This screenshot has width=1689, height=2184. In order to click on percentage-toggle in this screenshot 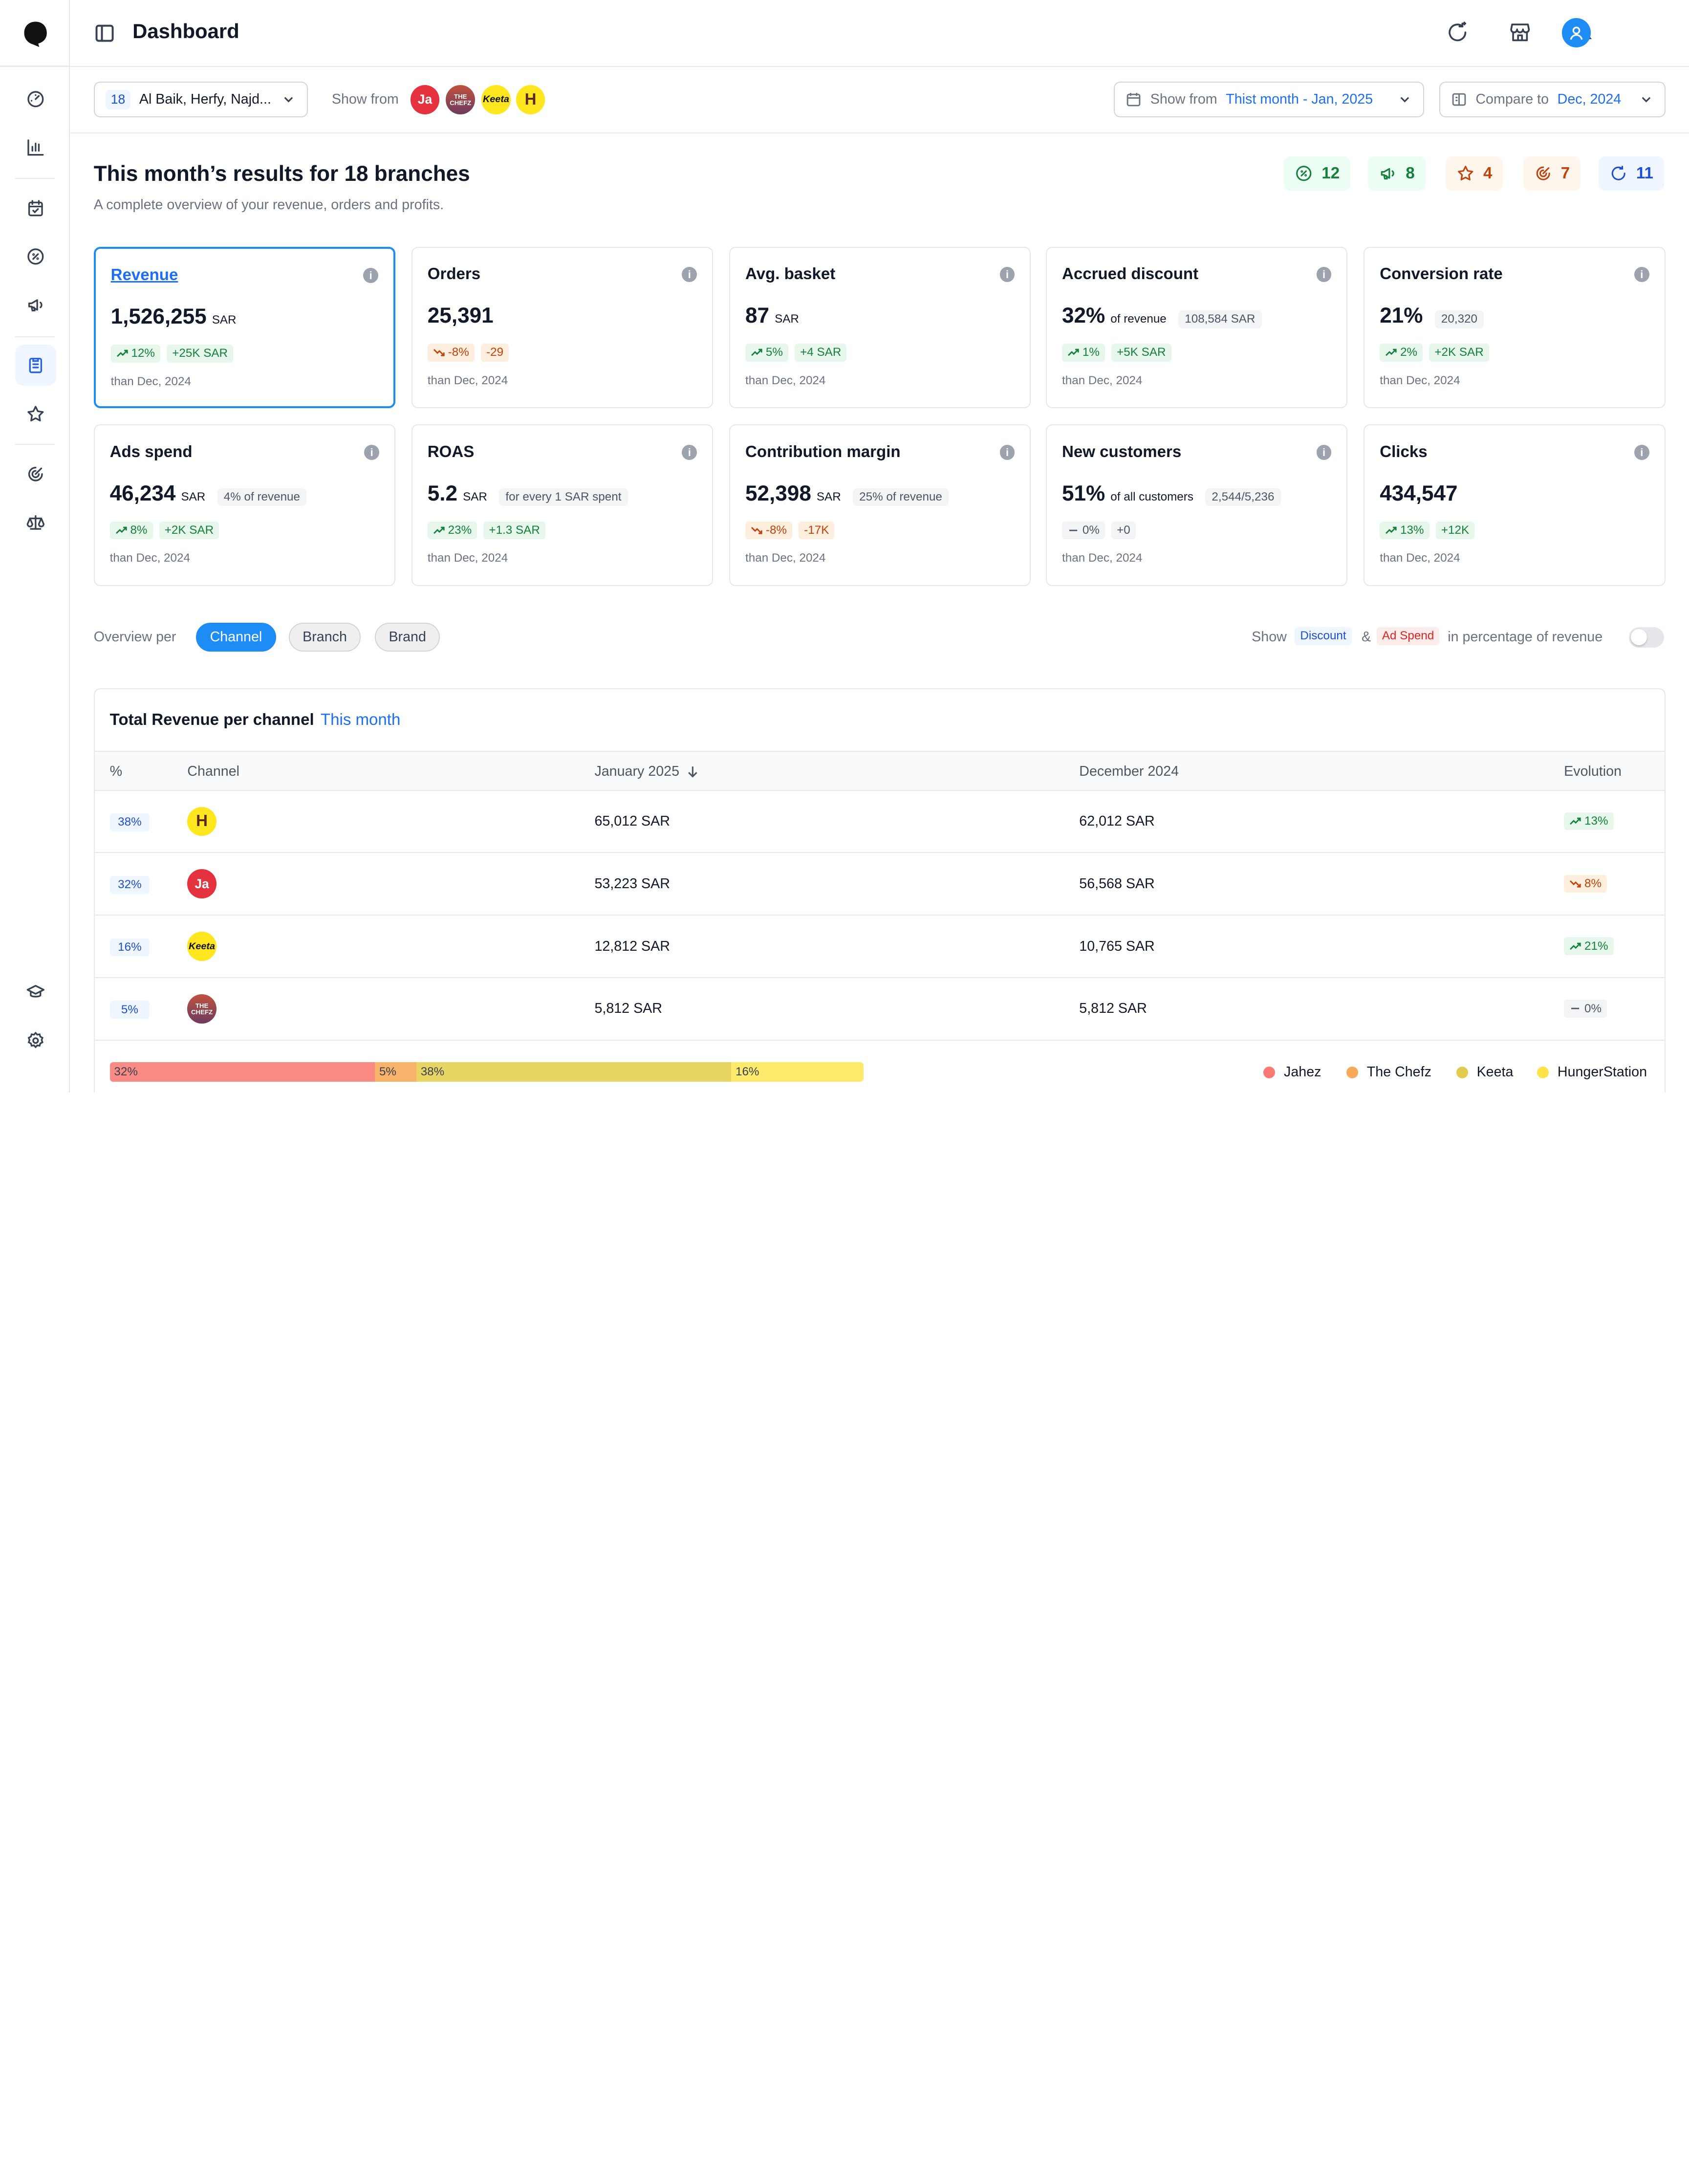, I will do `click(1646, 637)`.